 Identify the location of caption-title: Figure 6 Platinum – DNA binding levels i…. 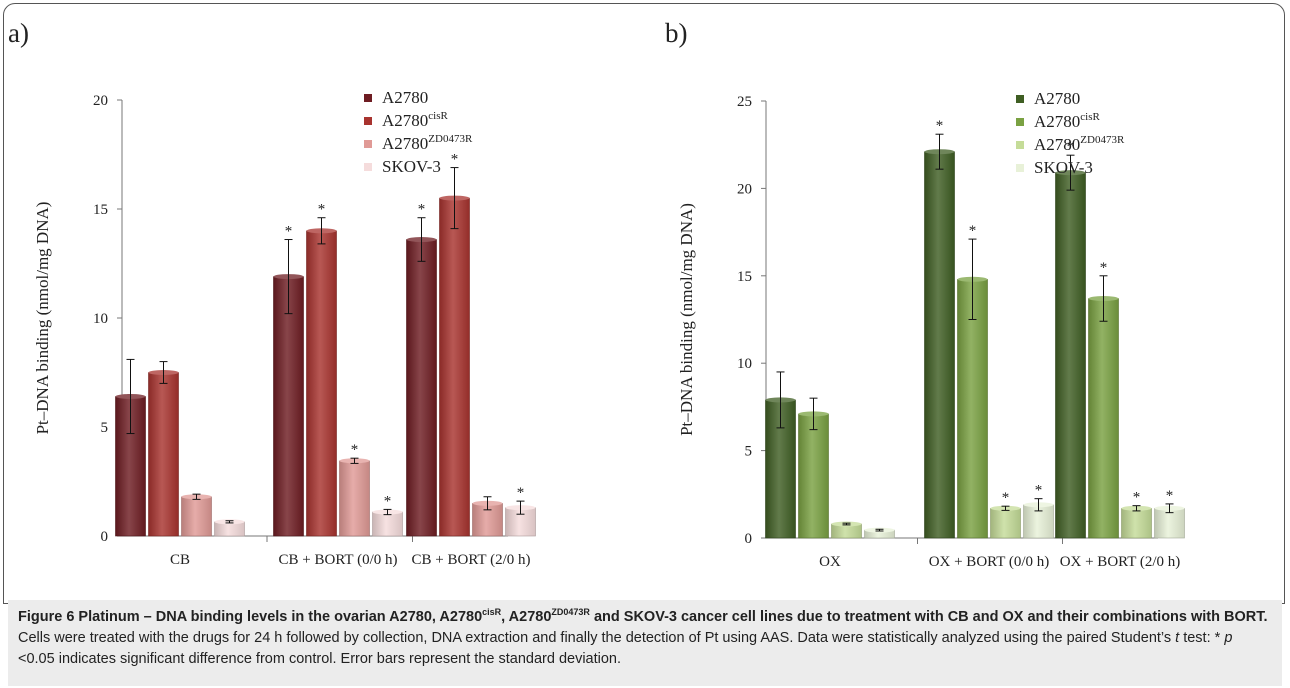
(643, 616).